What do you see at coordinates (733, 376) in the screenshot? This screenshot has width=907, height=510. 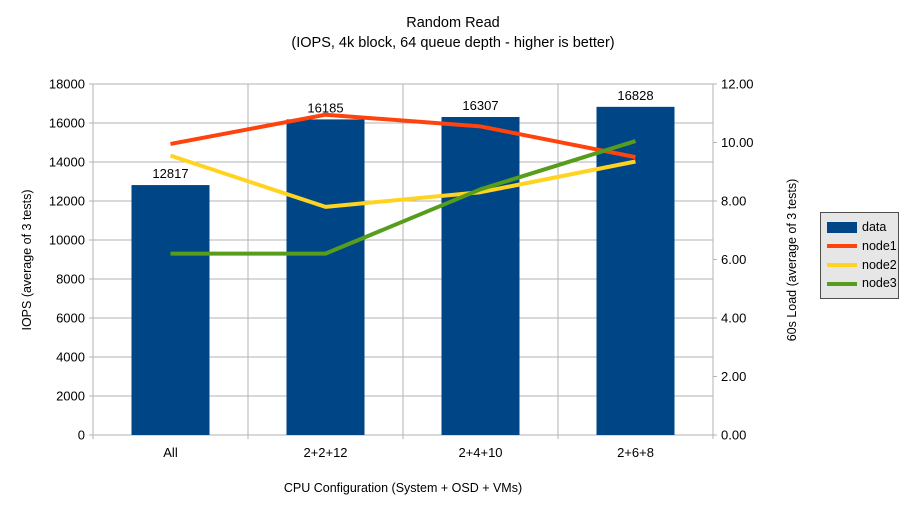 I see `right-axis-tick-label: 2.00` at bounding box center [733, 376].